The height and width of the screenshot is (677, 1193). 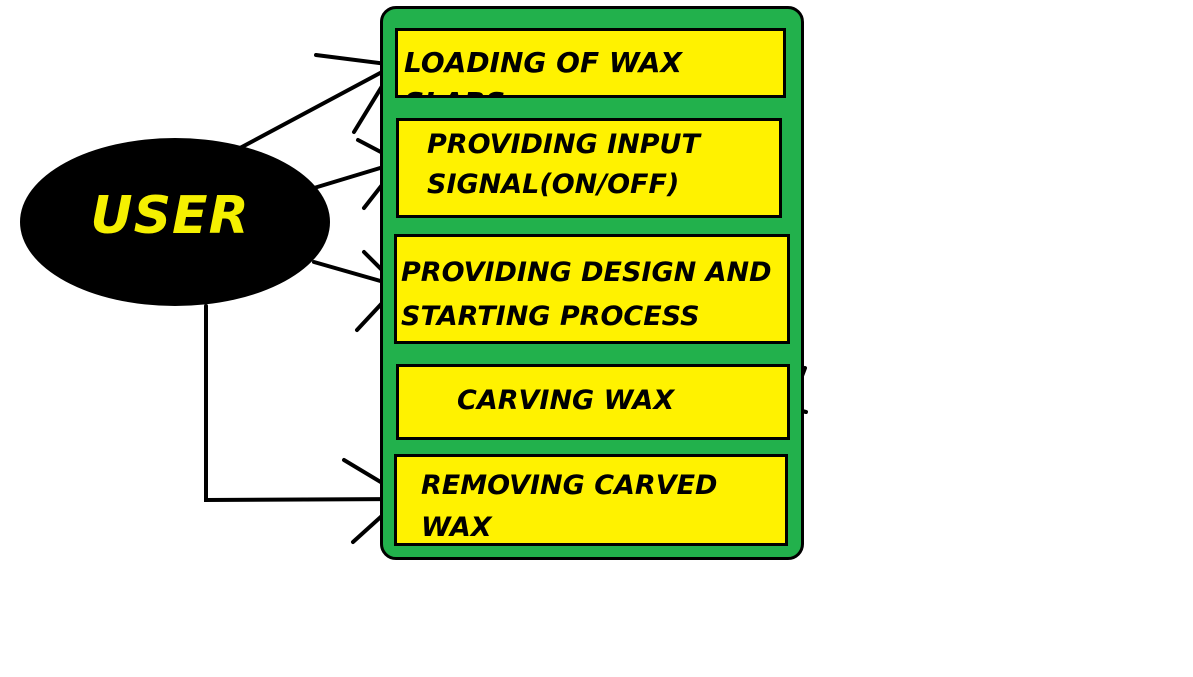 What do you see at coordinates (593, 402) in the screenshot?
I see `step-carving-wax: CARVING WAX` at bounding box center [593, 402].